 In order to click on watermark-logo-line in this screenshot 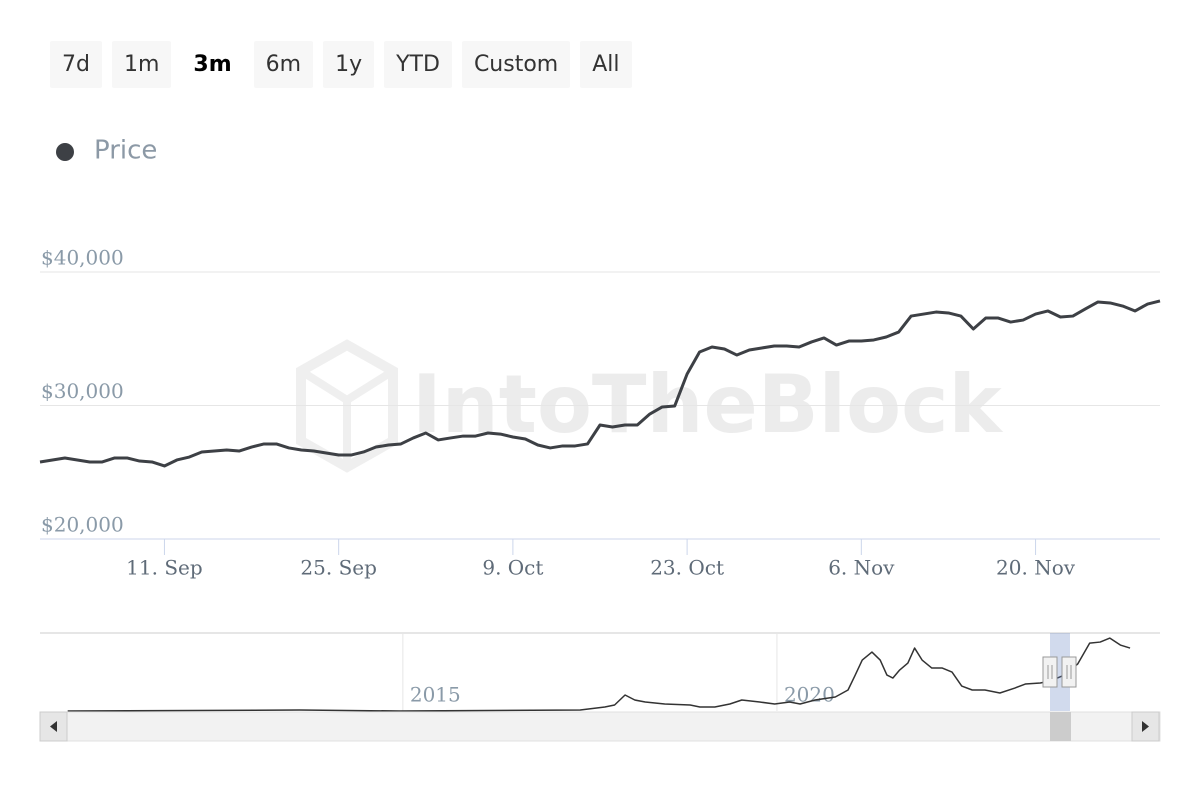, I will do `click(347, 386)`.